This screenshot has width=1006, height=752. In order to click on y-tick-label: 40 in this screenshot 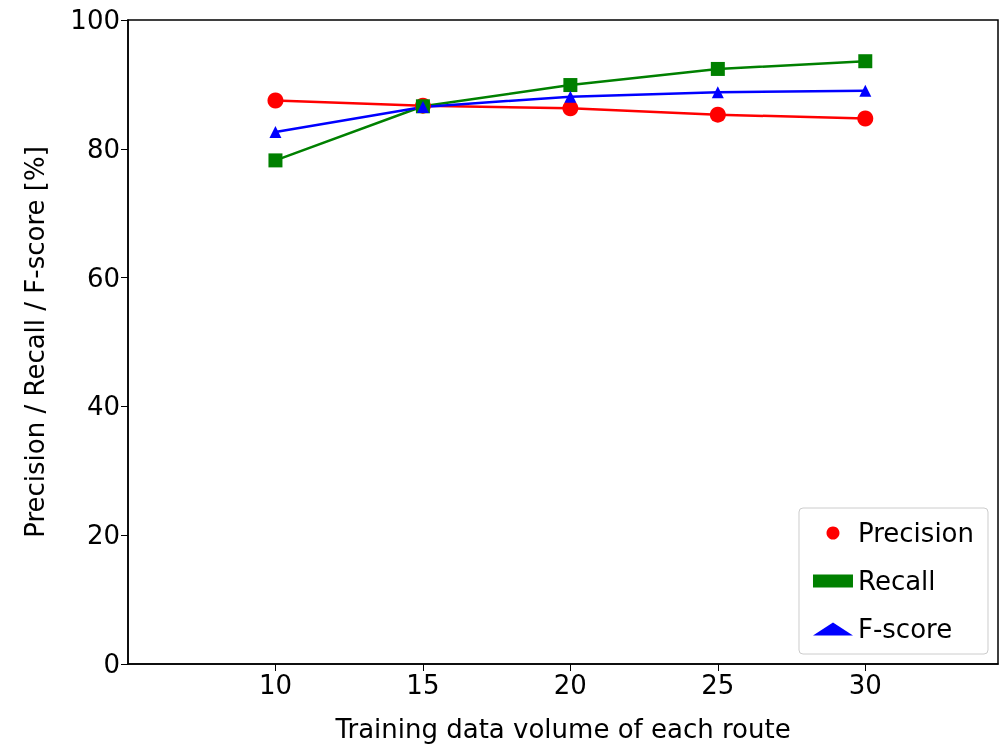, I will do `click(103, 406)`.